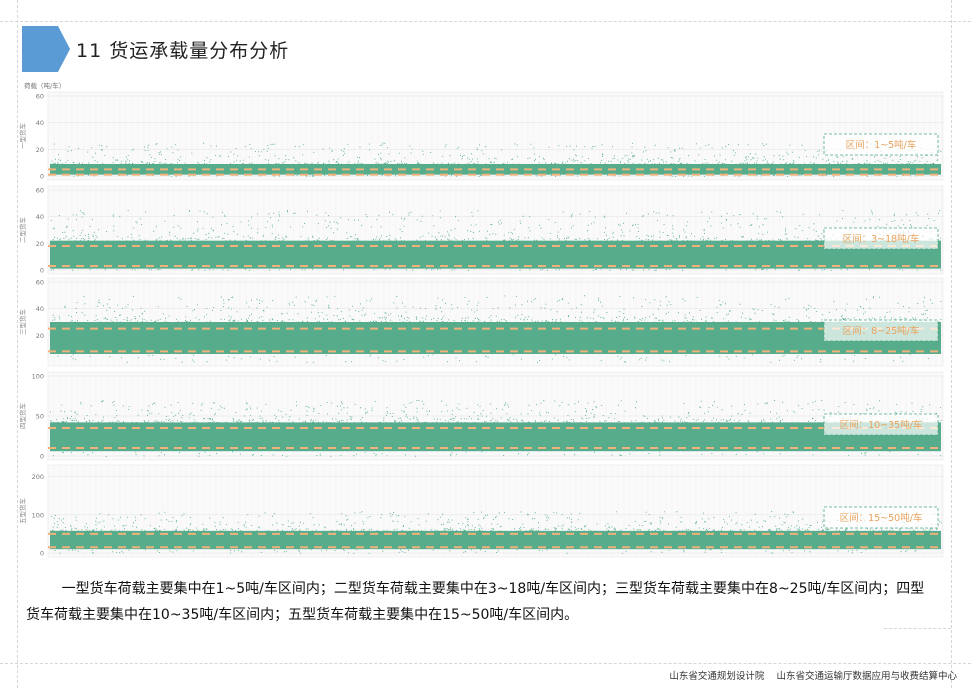 The height and width of the screenshot is (688, 971). I want to click on frame-right-line, so click(951, 344).